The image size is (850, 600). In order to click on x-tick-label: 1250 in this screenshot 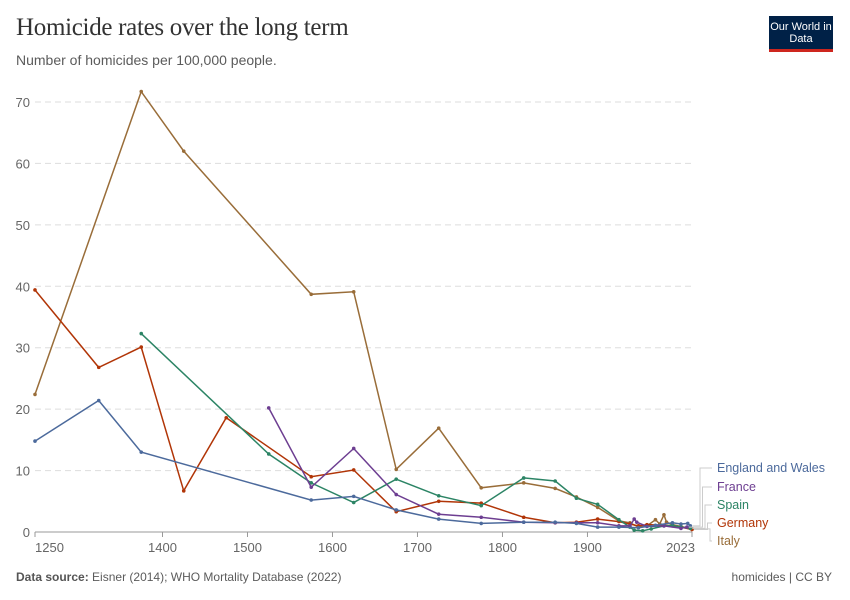, I will do `click(49, 547)`.